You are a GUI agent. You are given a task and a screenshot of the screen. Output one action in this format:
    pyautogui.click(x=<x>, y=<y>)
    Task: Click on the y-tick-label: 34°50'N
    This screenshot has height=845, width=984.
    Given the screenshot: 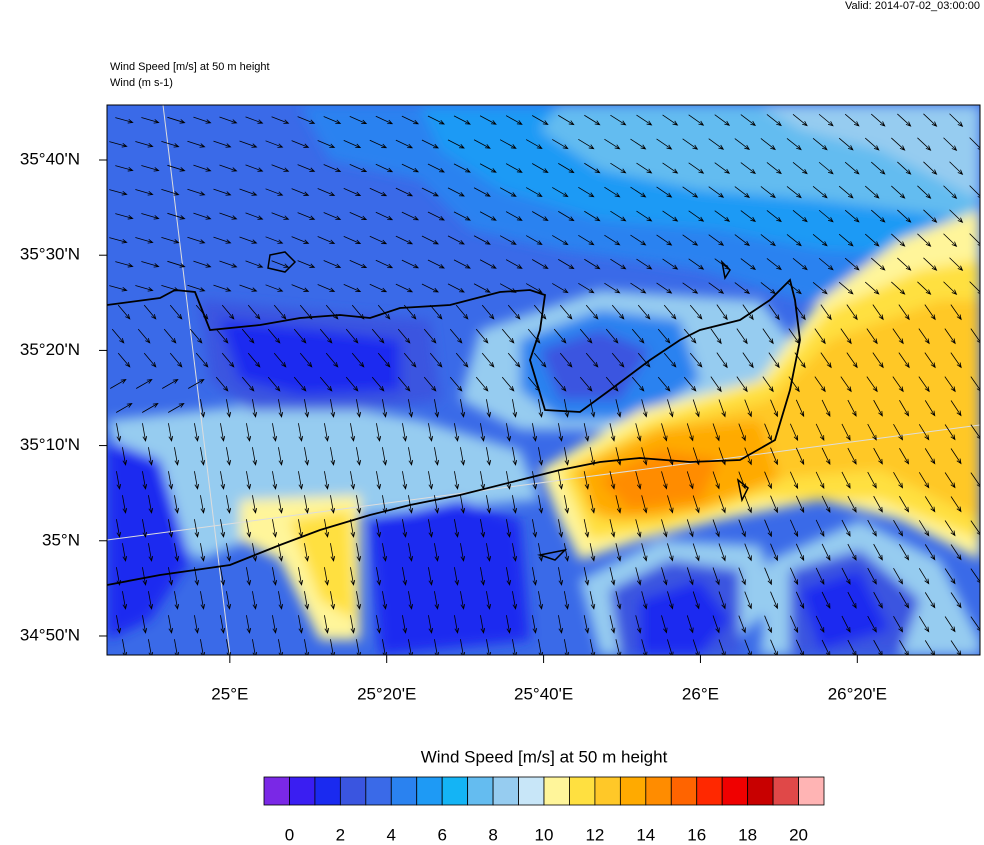 What is the action you would take?
    pyautogui.click(x=50, y=634)
    